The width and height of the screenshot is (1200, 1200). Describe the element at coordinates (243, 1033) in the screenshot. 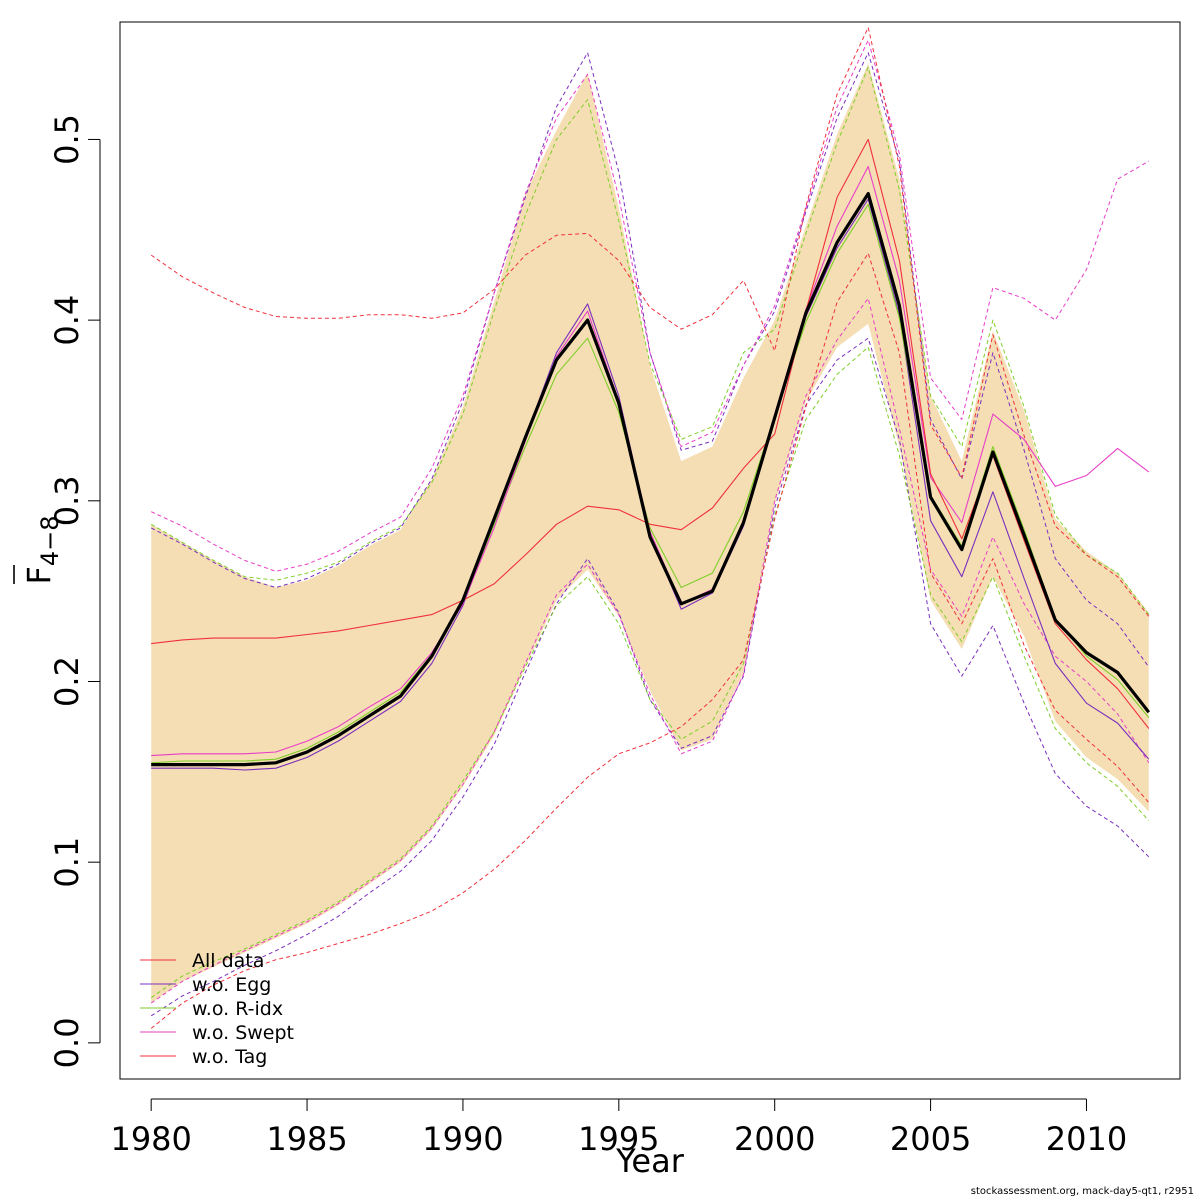

I see `legend-label: w.o. Swept` at that location.